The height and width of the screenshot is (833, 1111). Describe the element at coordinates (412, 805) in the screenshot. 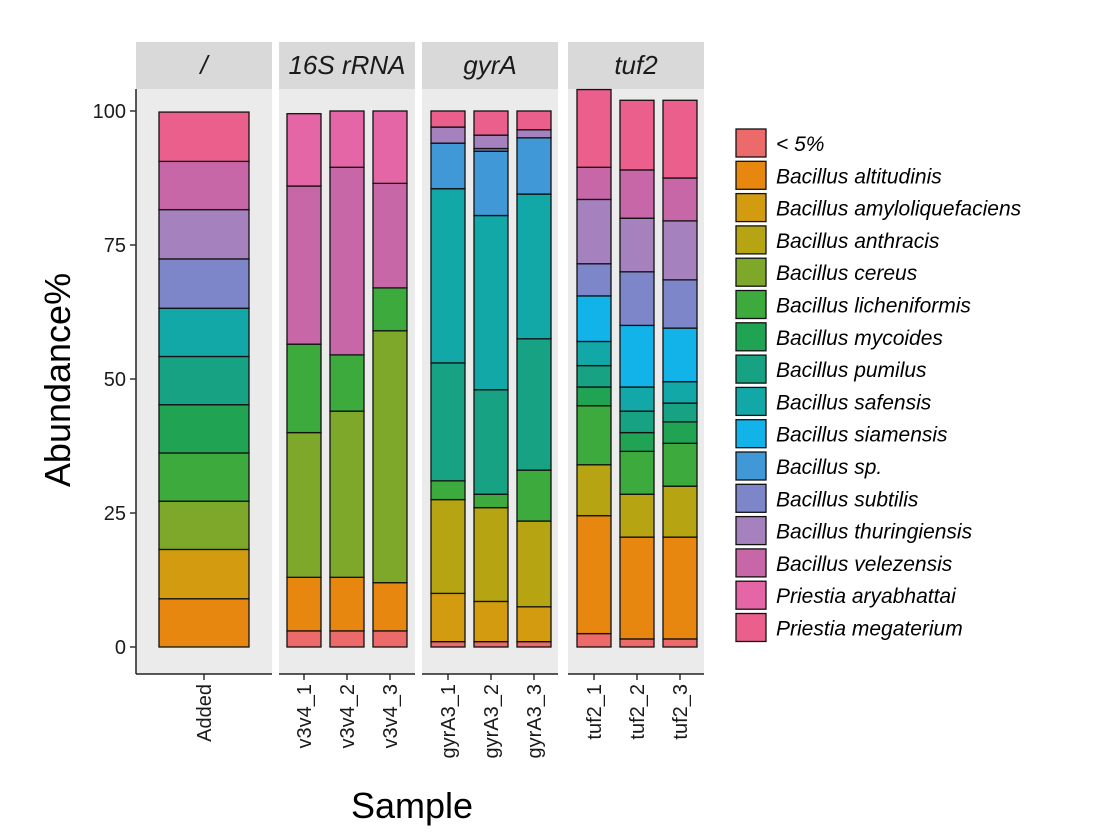

I see `x-axis-title: Sample` at that location.